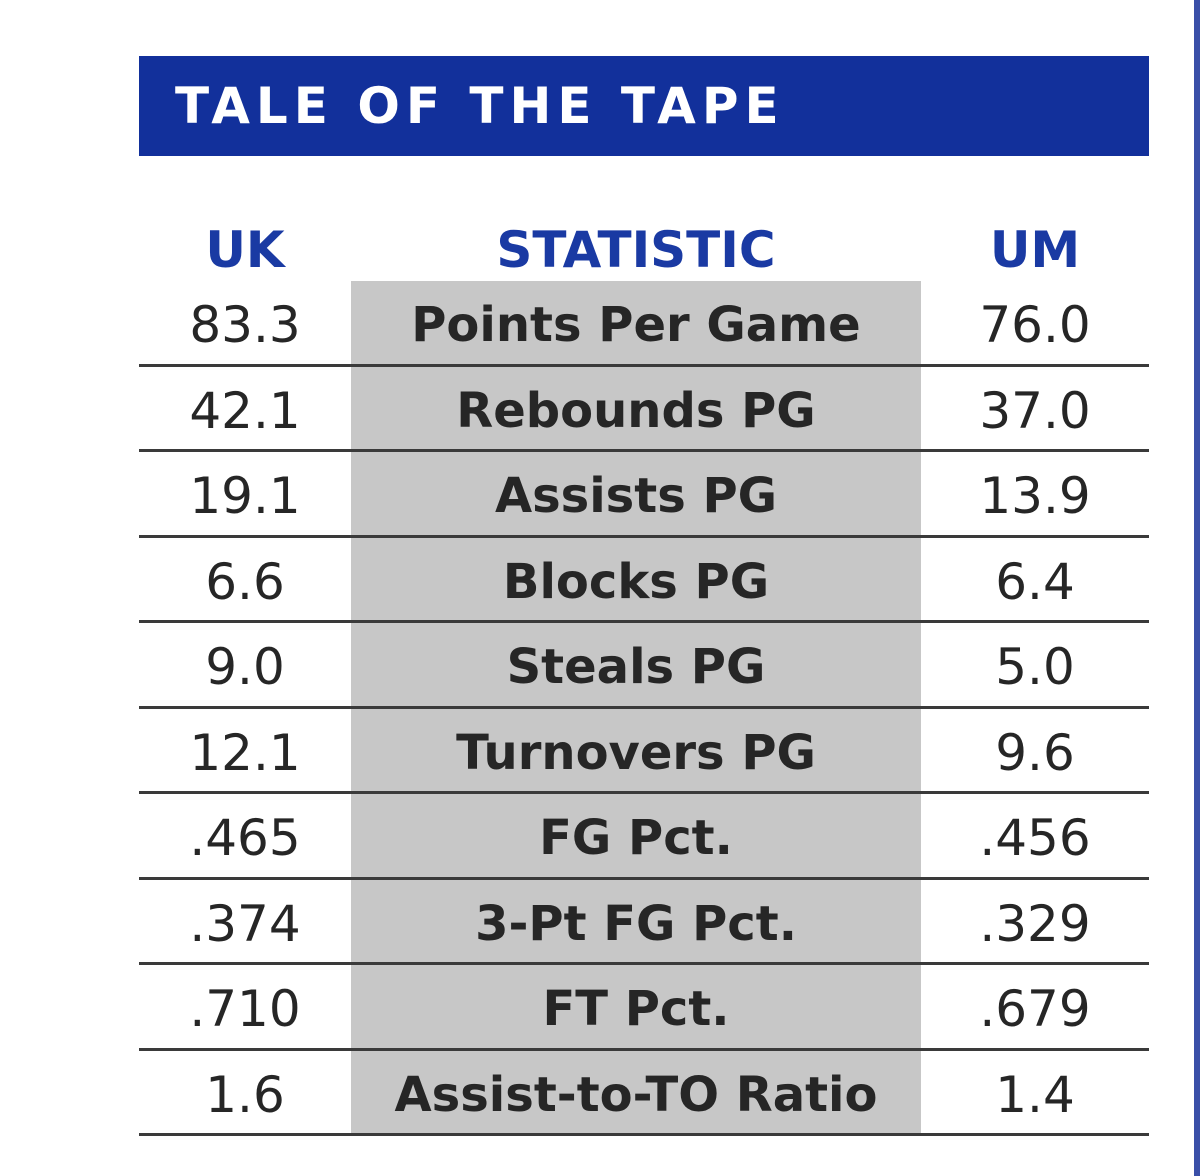 The image size is (1200, 1176). I want to click on header-statistic: STATISTIC, so click(636, 250).